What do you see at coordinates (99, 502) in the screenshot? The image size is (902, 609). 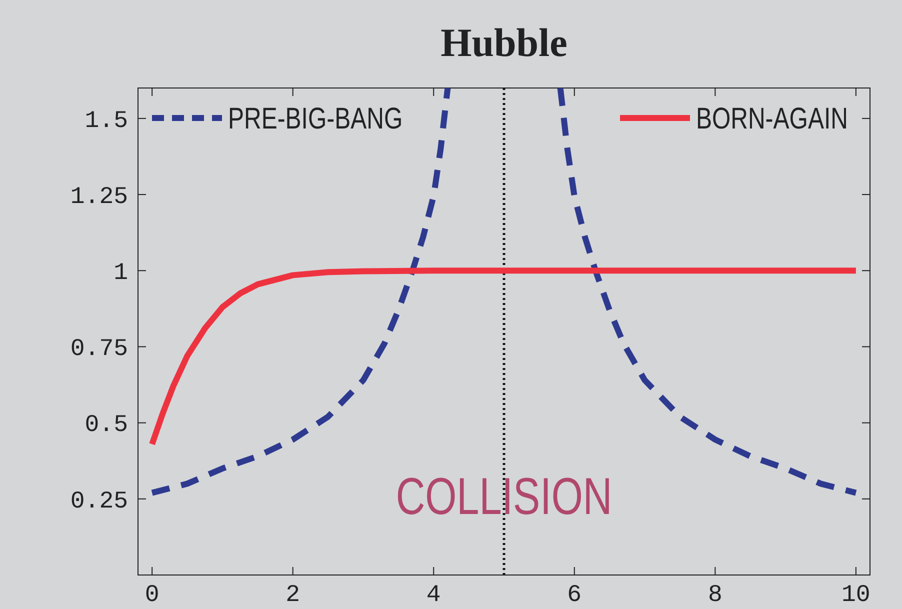 I see `y-tick-label: 0.25` at bounding box center [99, 502].